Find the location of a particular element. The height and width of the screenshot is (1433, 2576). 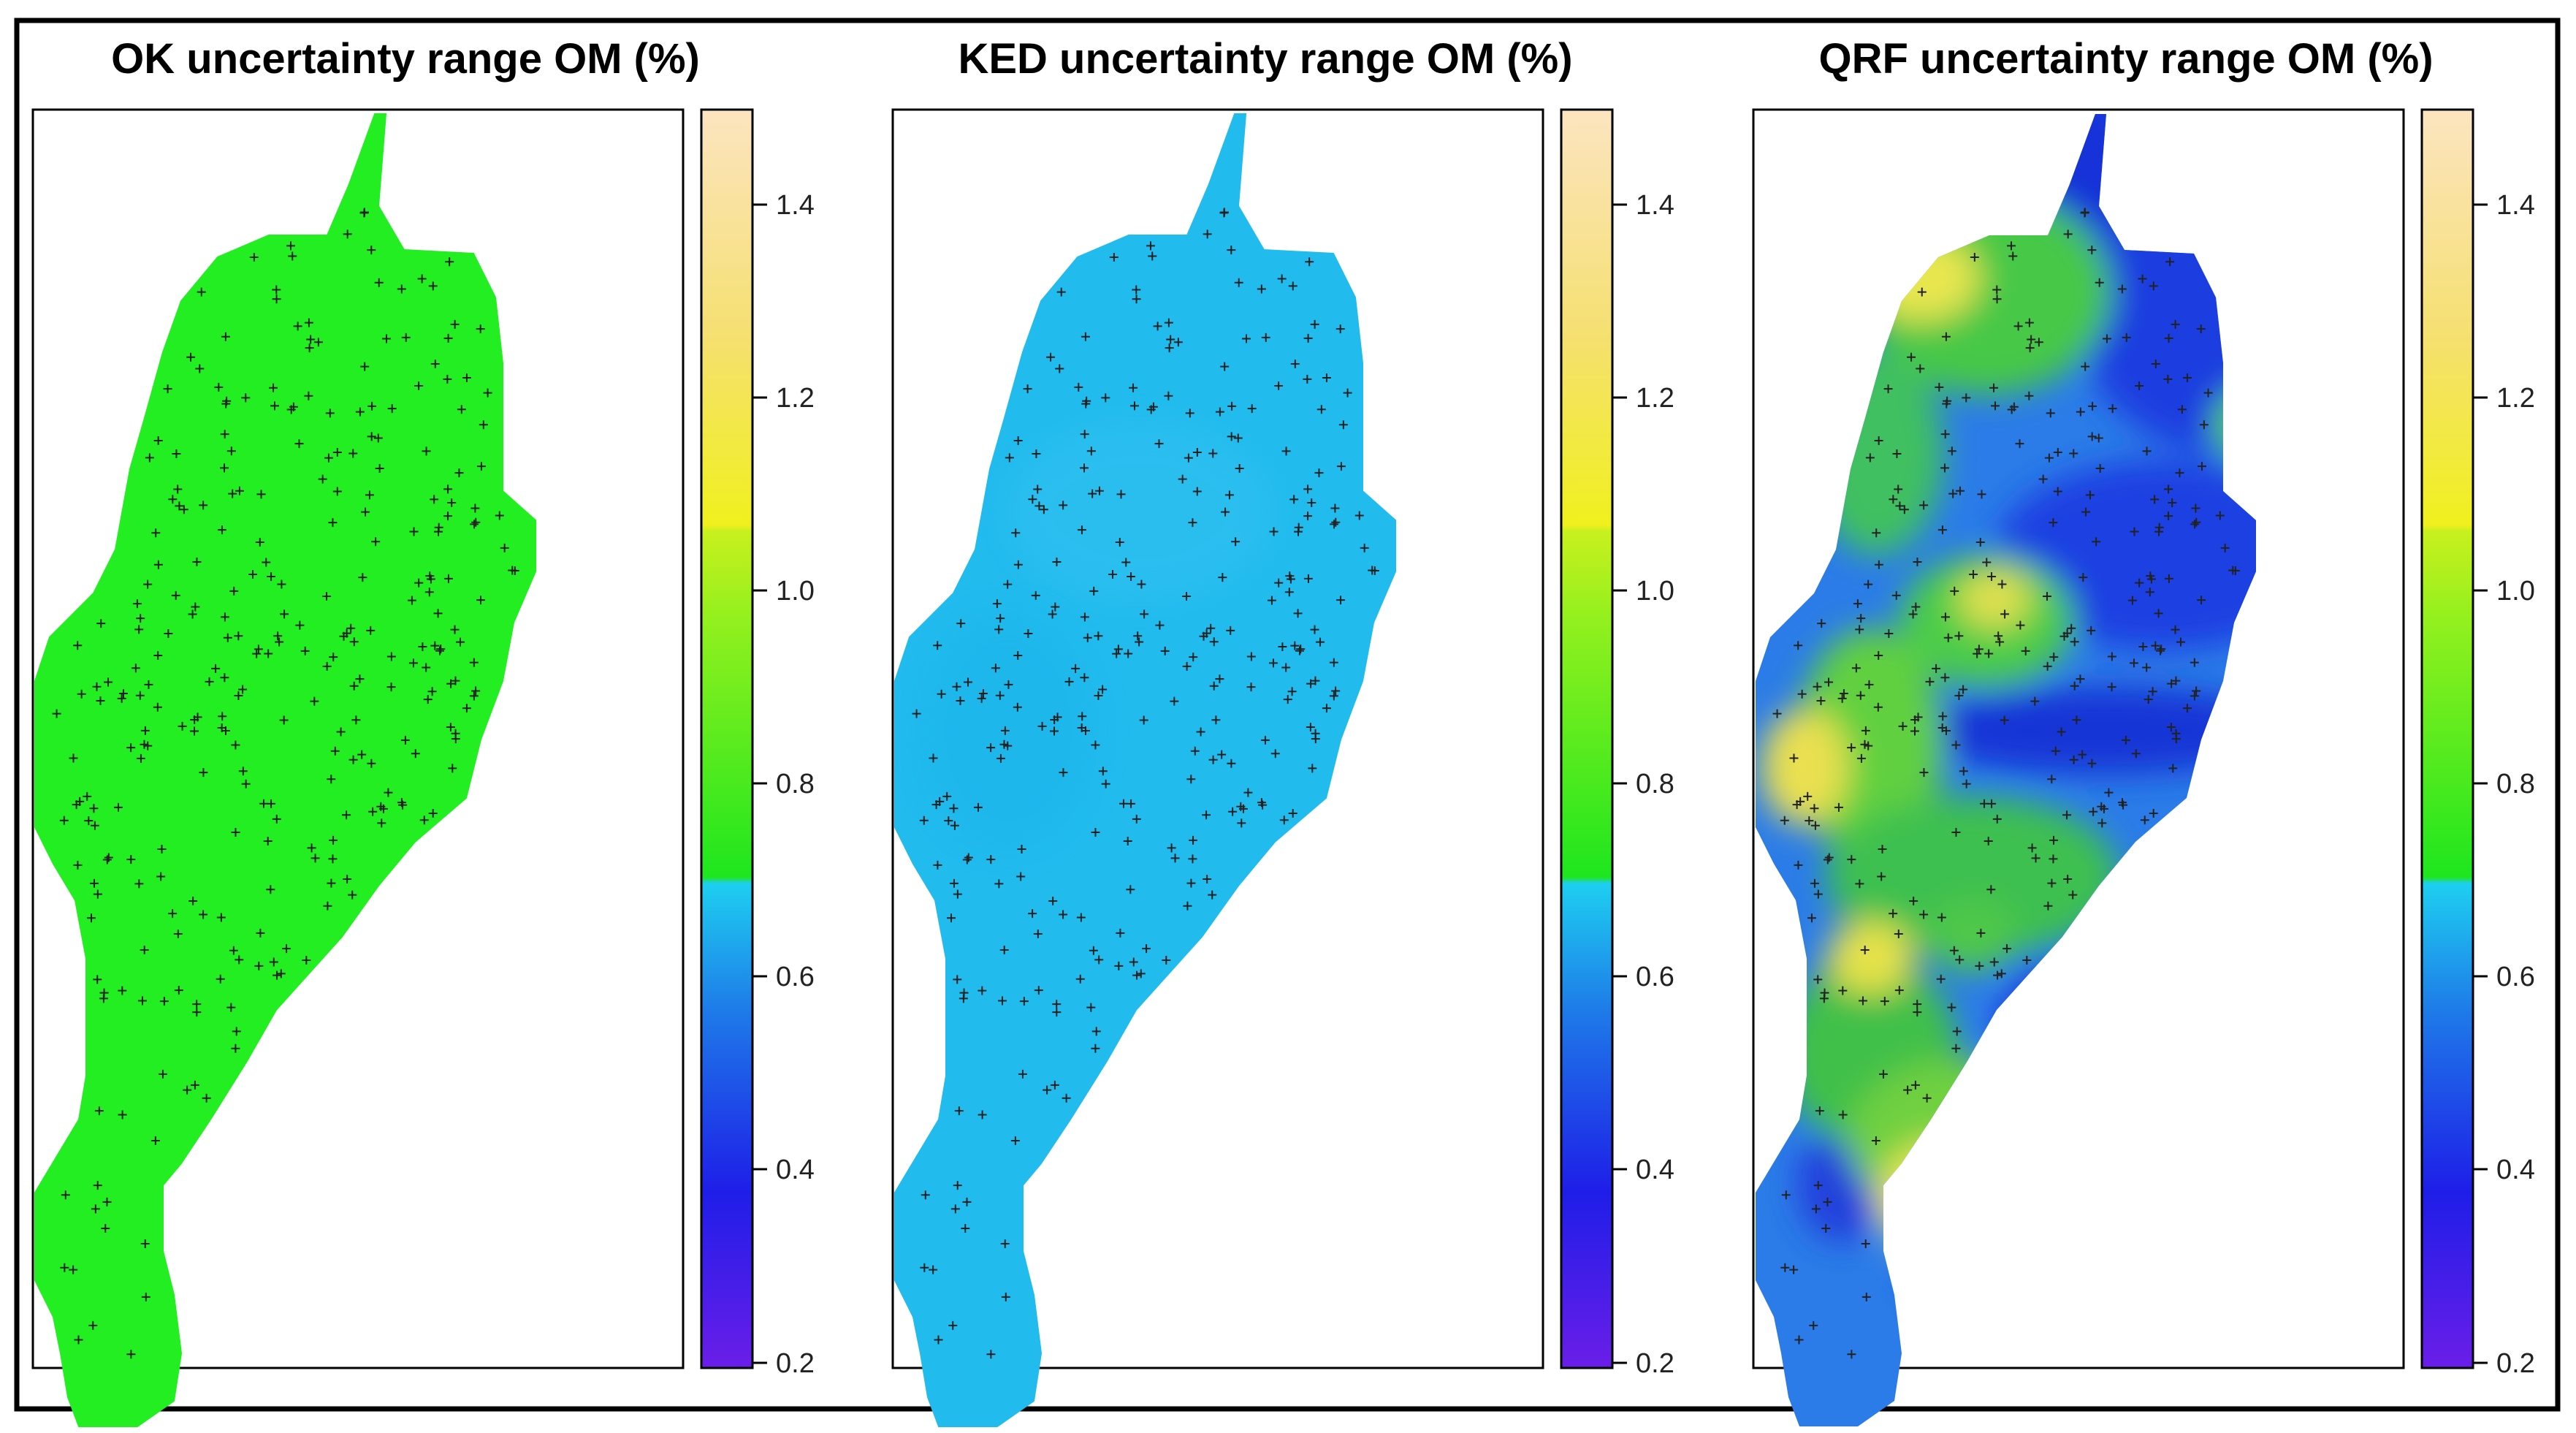

panel-ked-title: KED uncertainty range OM (%) is located at coordinates (1265, 59).